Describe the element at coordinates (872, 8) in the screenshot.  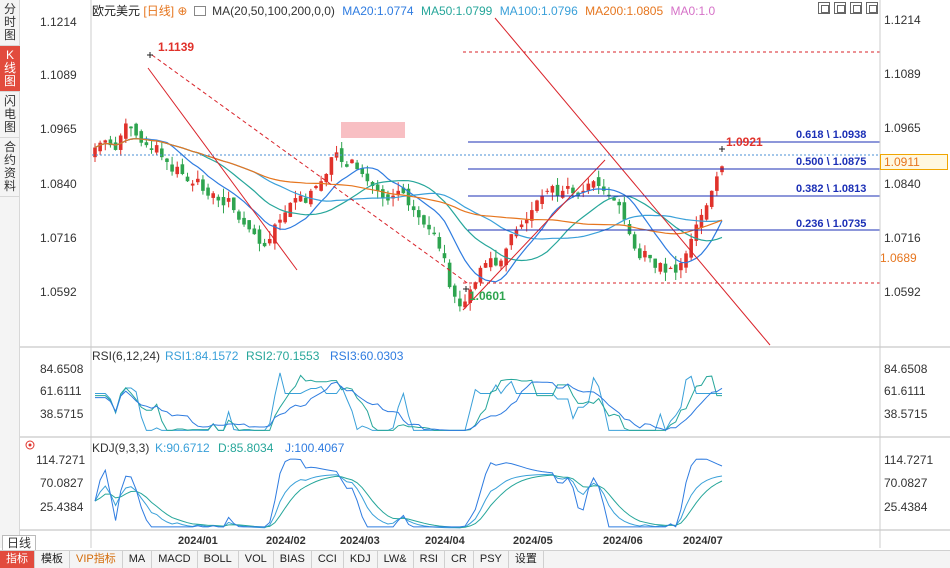
I see `fullscreen-icon` at that location.